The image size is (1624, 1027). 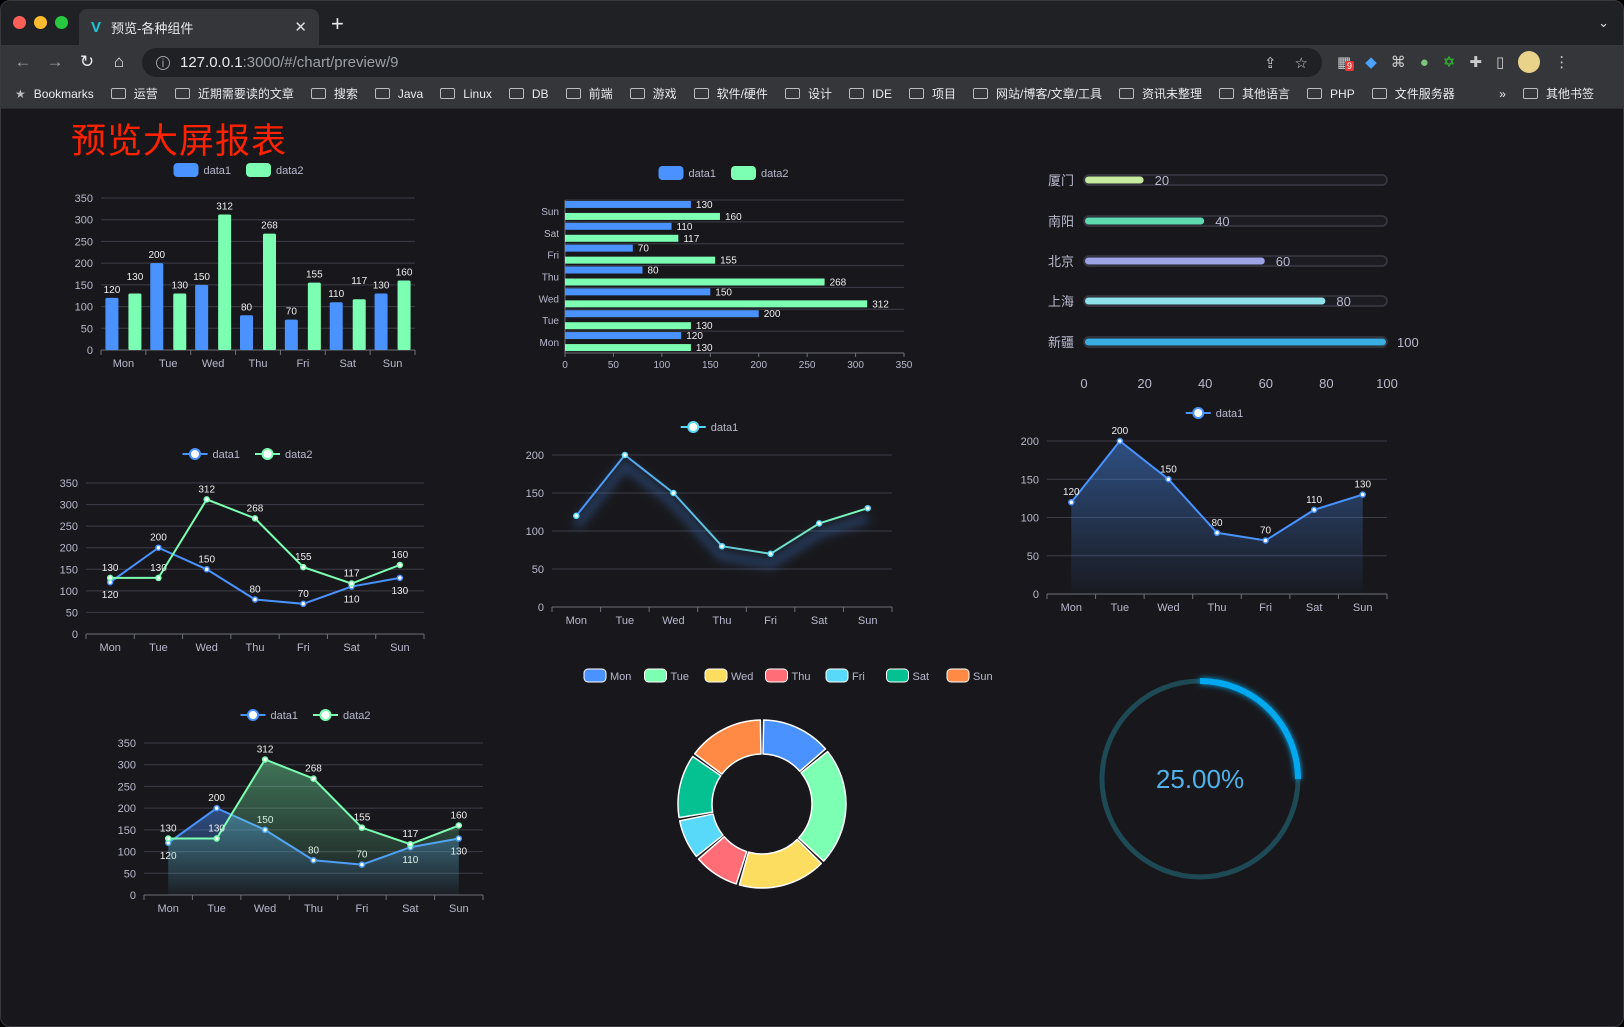 What do you see at coordinates (1500, 62) in the screenshot?
I see `side-panel-icon: ▯` at bounding box center [1500, 62].